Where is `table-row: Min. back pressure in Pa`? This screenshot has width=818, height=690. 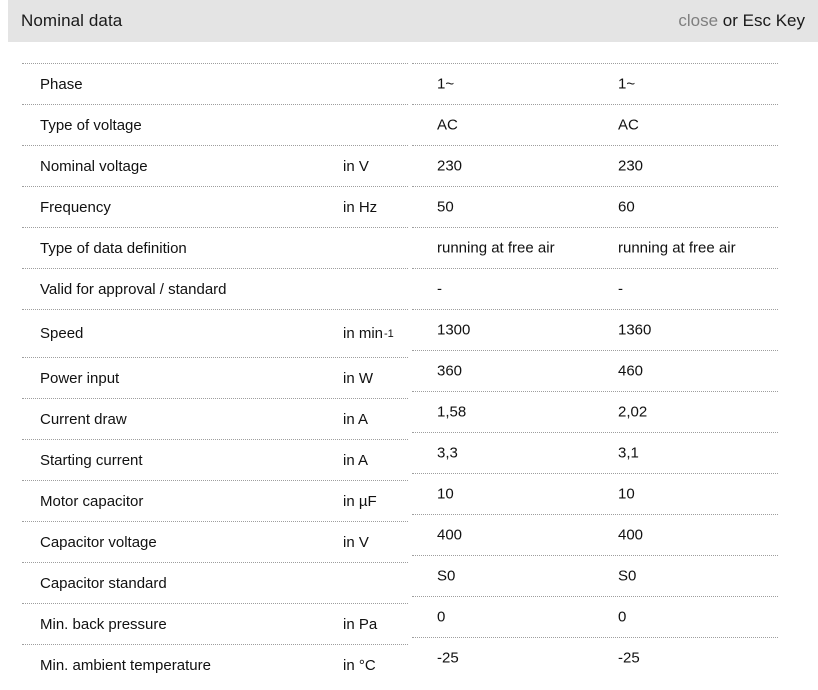
table-row: Min. back pressure in Pa is located at coordinates (215, 623).